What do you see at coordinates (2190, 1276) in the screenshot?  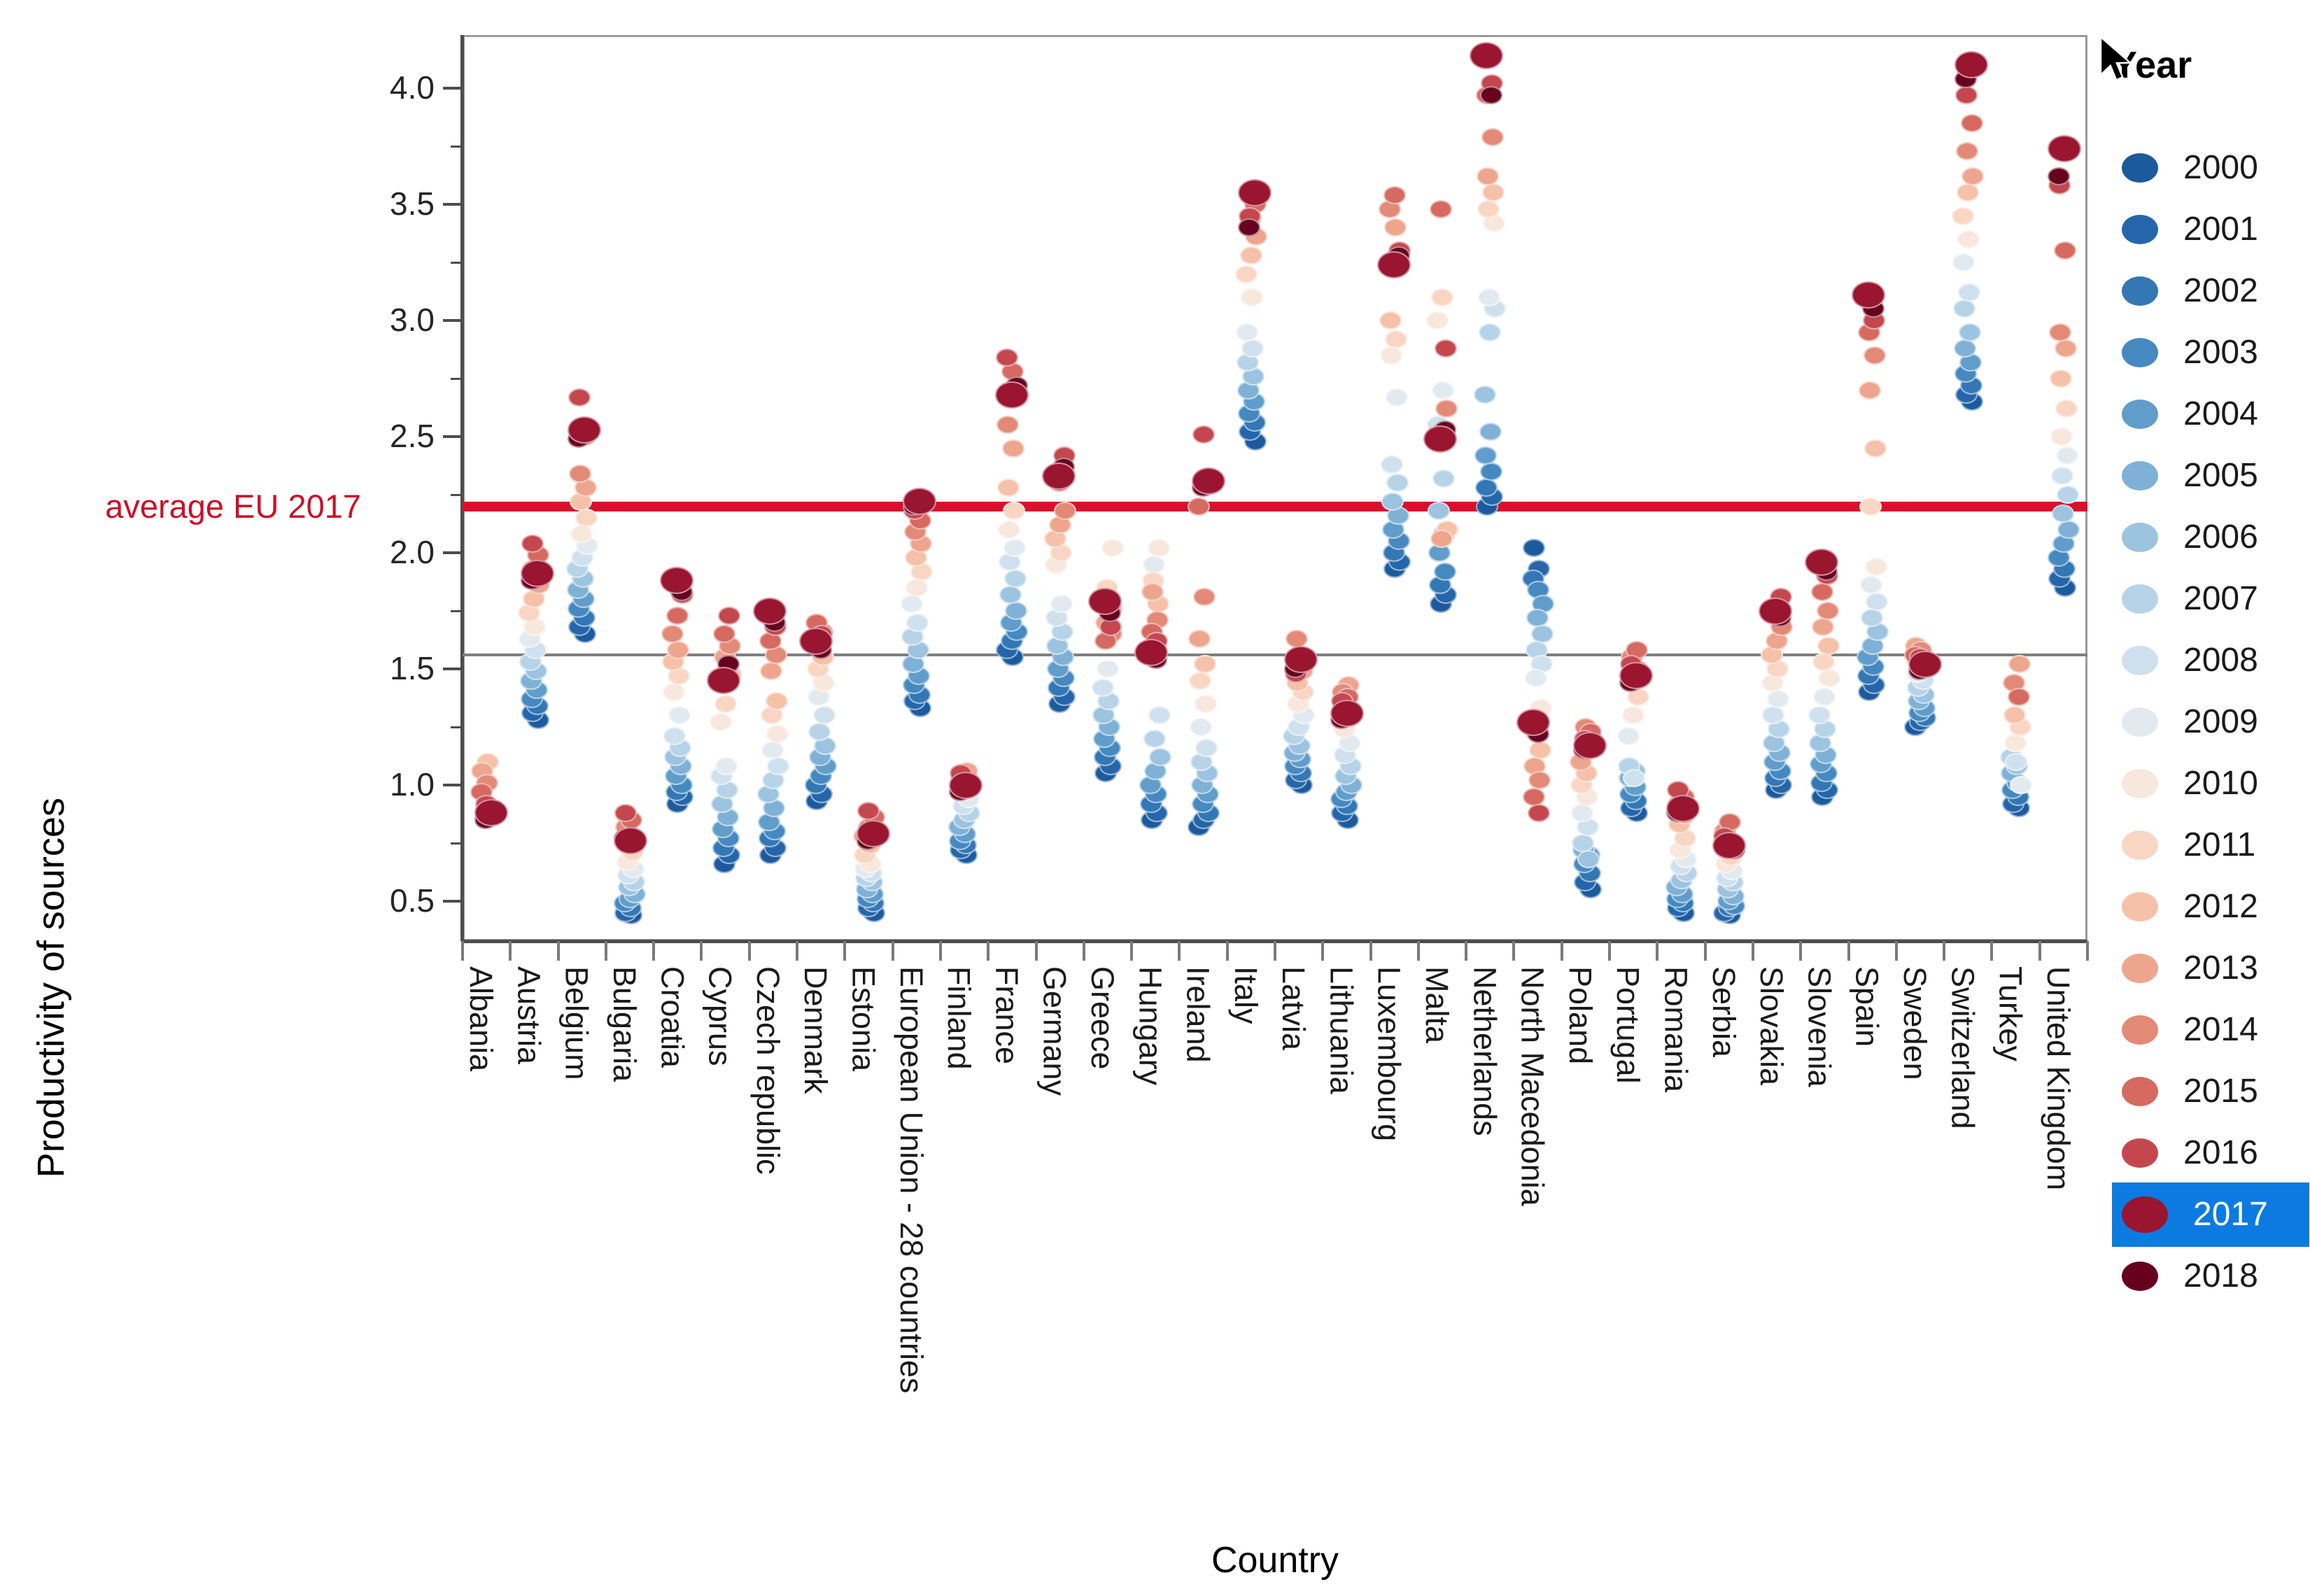 I see `legend-item-2018: 2018` at bounding box center [2190, 1276].